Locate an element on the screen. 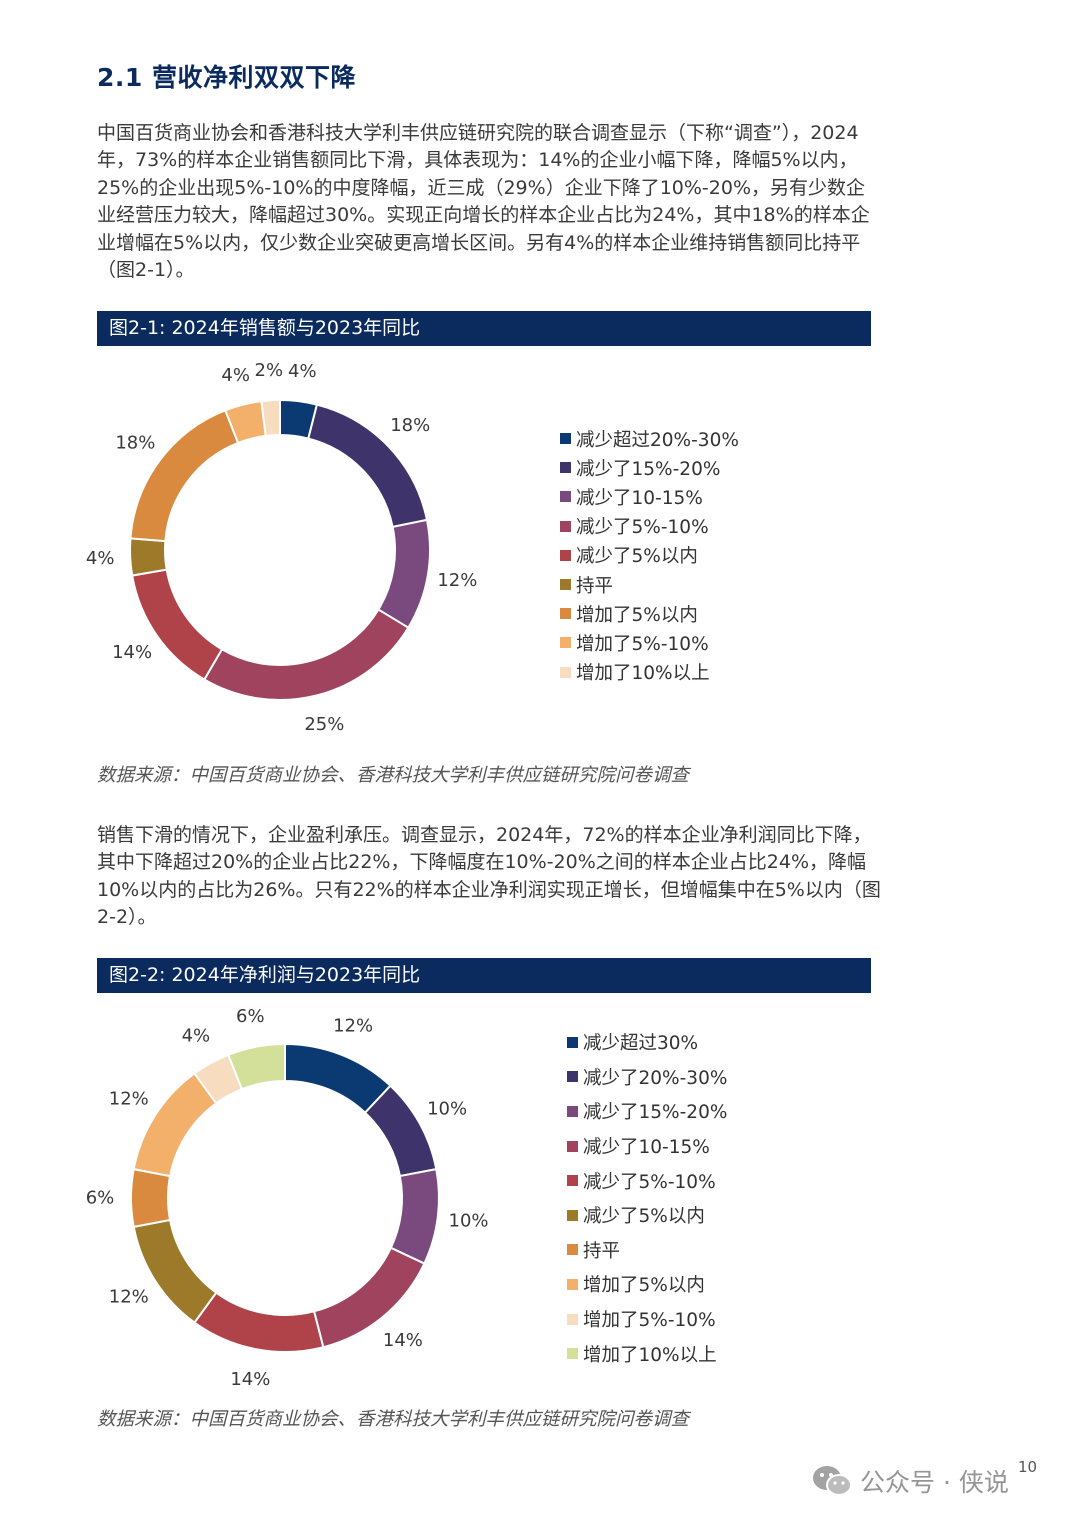  watermark: 公众号 · 侠说 is located at coordinates (910, 1481).